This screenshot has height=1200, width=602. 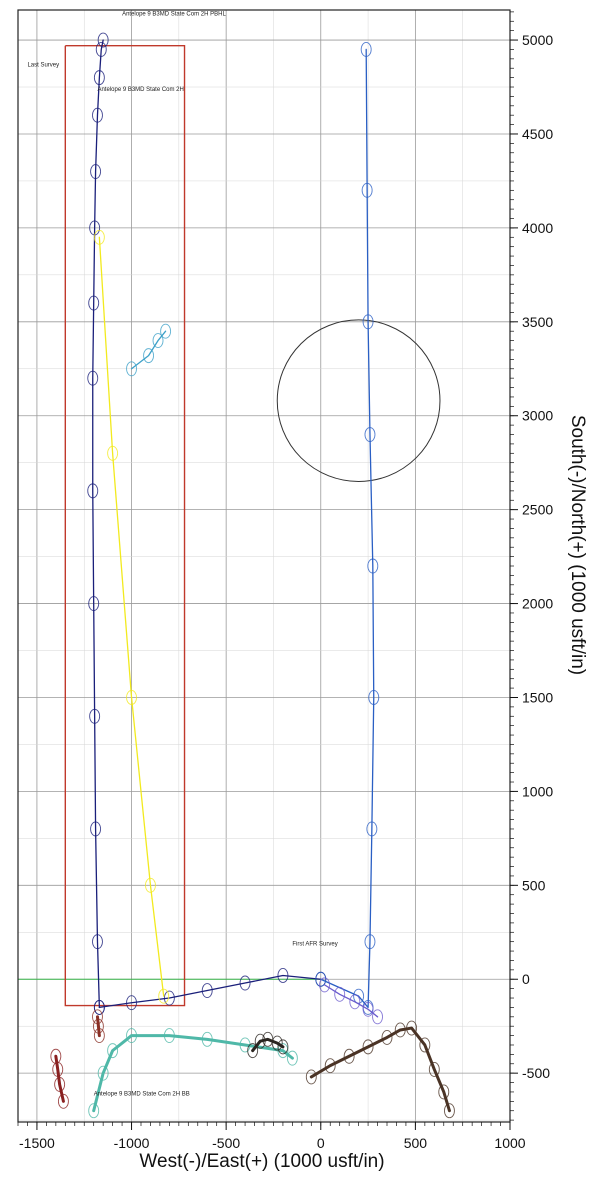 I want to click on annotation-label: Antelope 9 B3MD State Com 2H BB, so click(x=142, y=1095).